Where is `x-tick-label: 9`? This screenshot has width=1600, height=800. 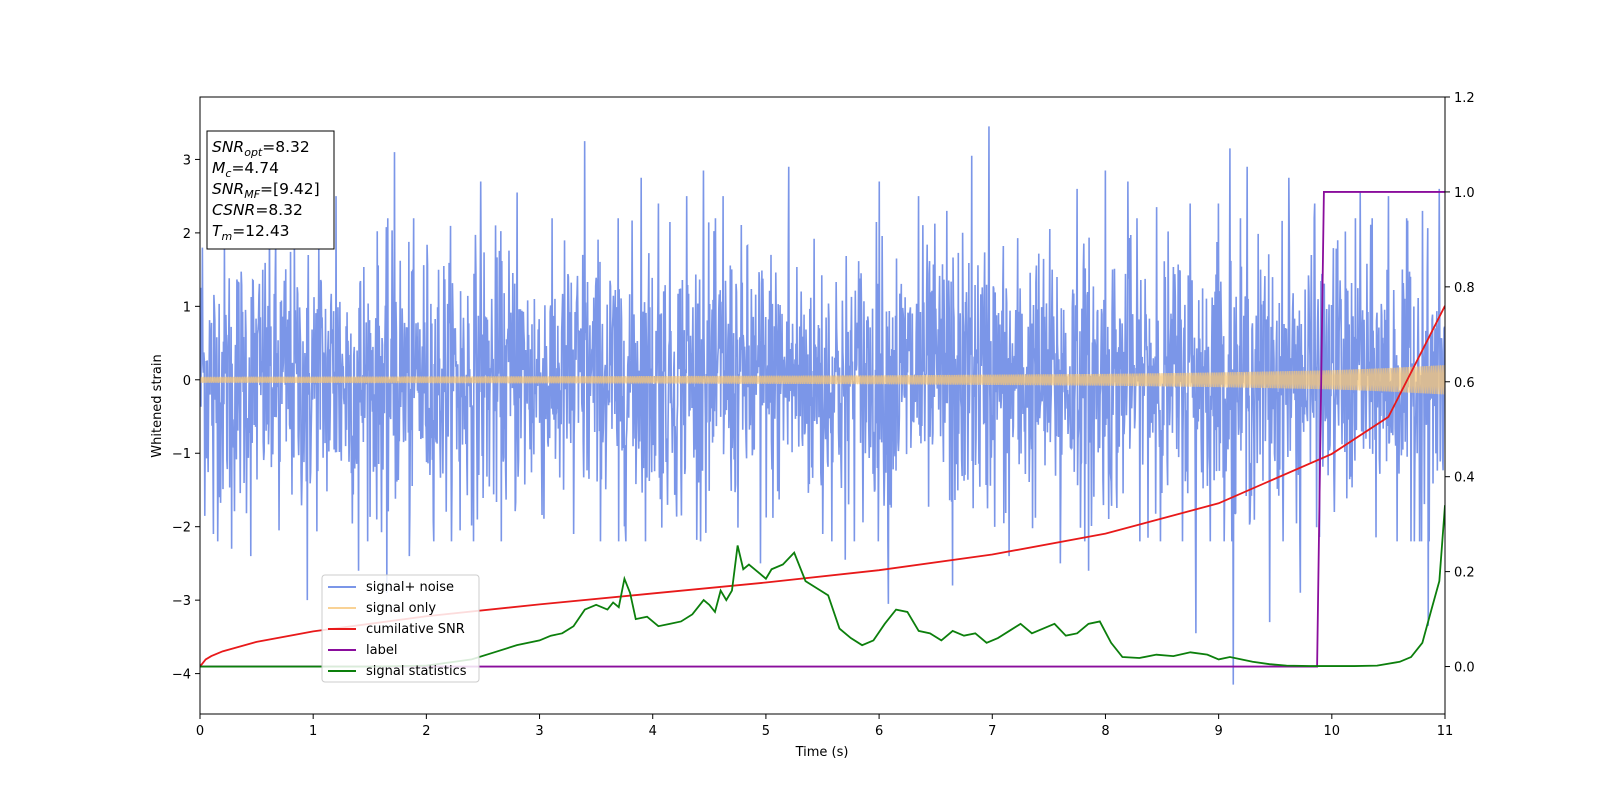
x-tick-label: 9 is located at coordinates (1218, 731).